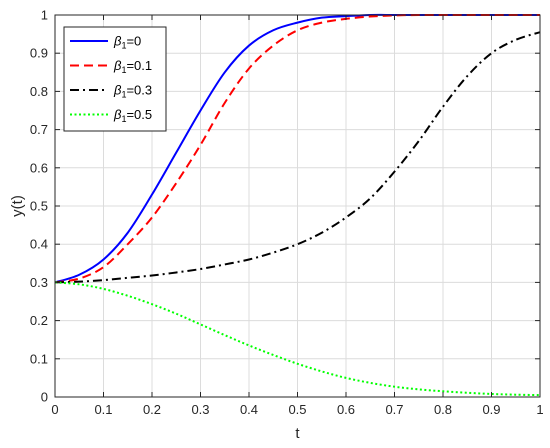 The height and width of the screenshot is (448, 550). What do you see at coordinates (39, 320) in the screenshot?
I see `y-tick-label: 0.2` at bounding box center [39, 320].